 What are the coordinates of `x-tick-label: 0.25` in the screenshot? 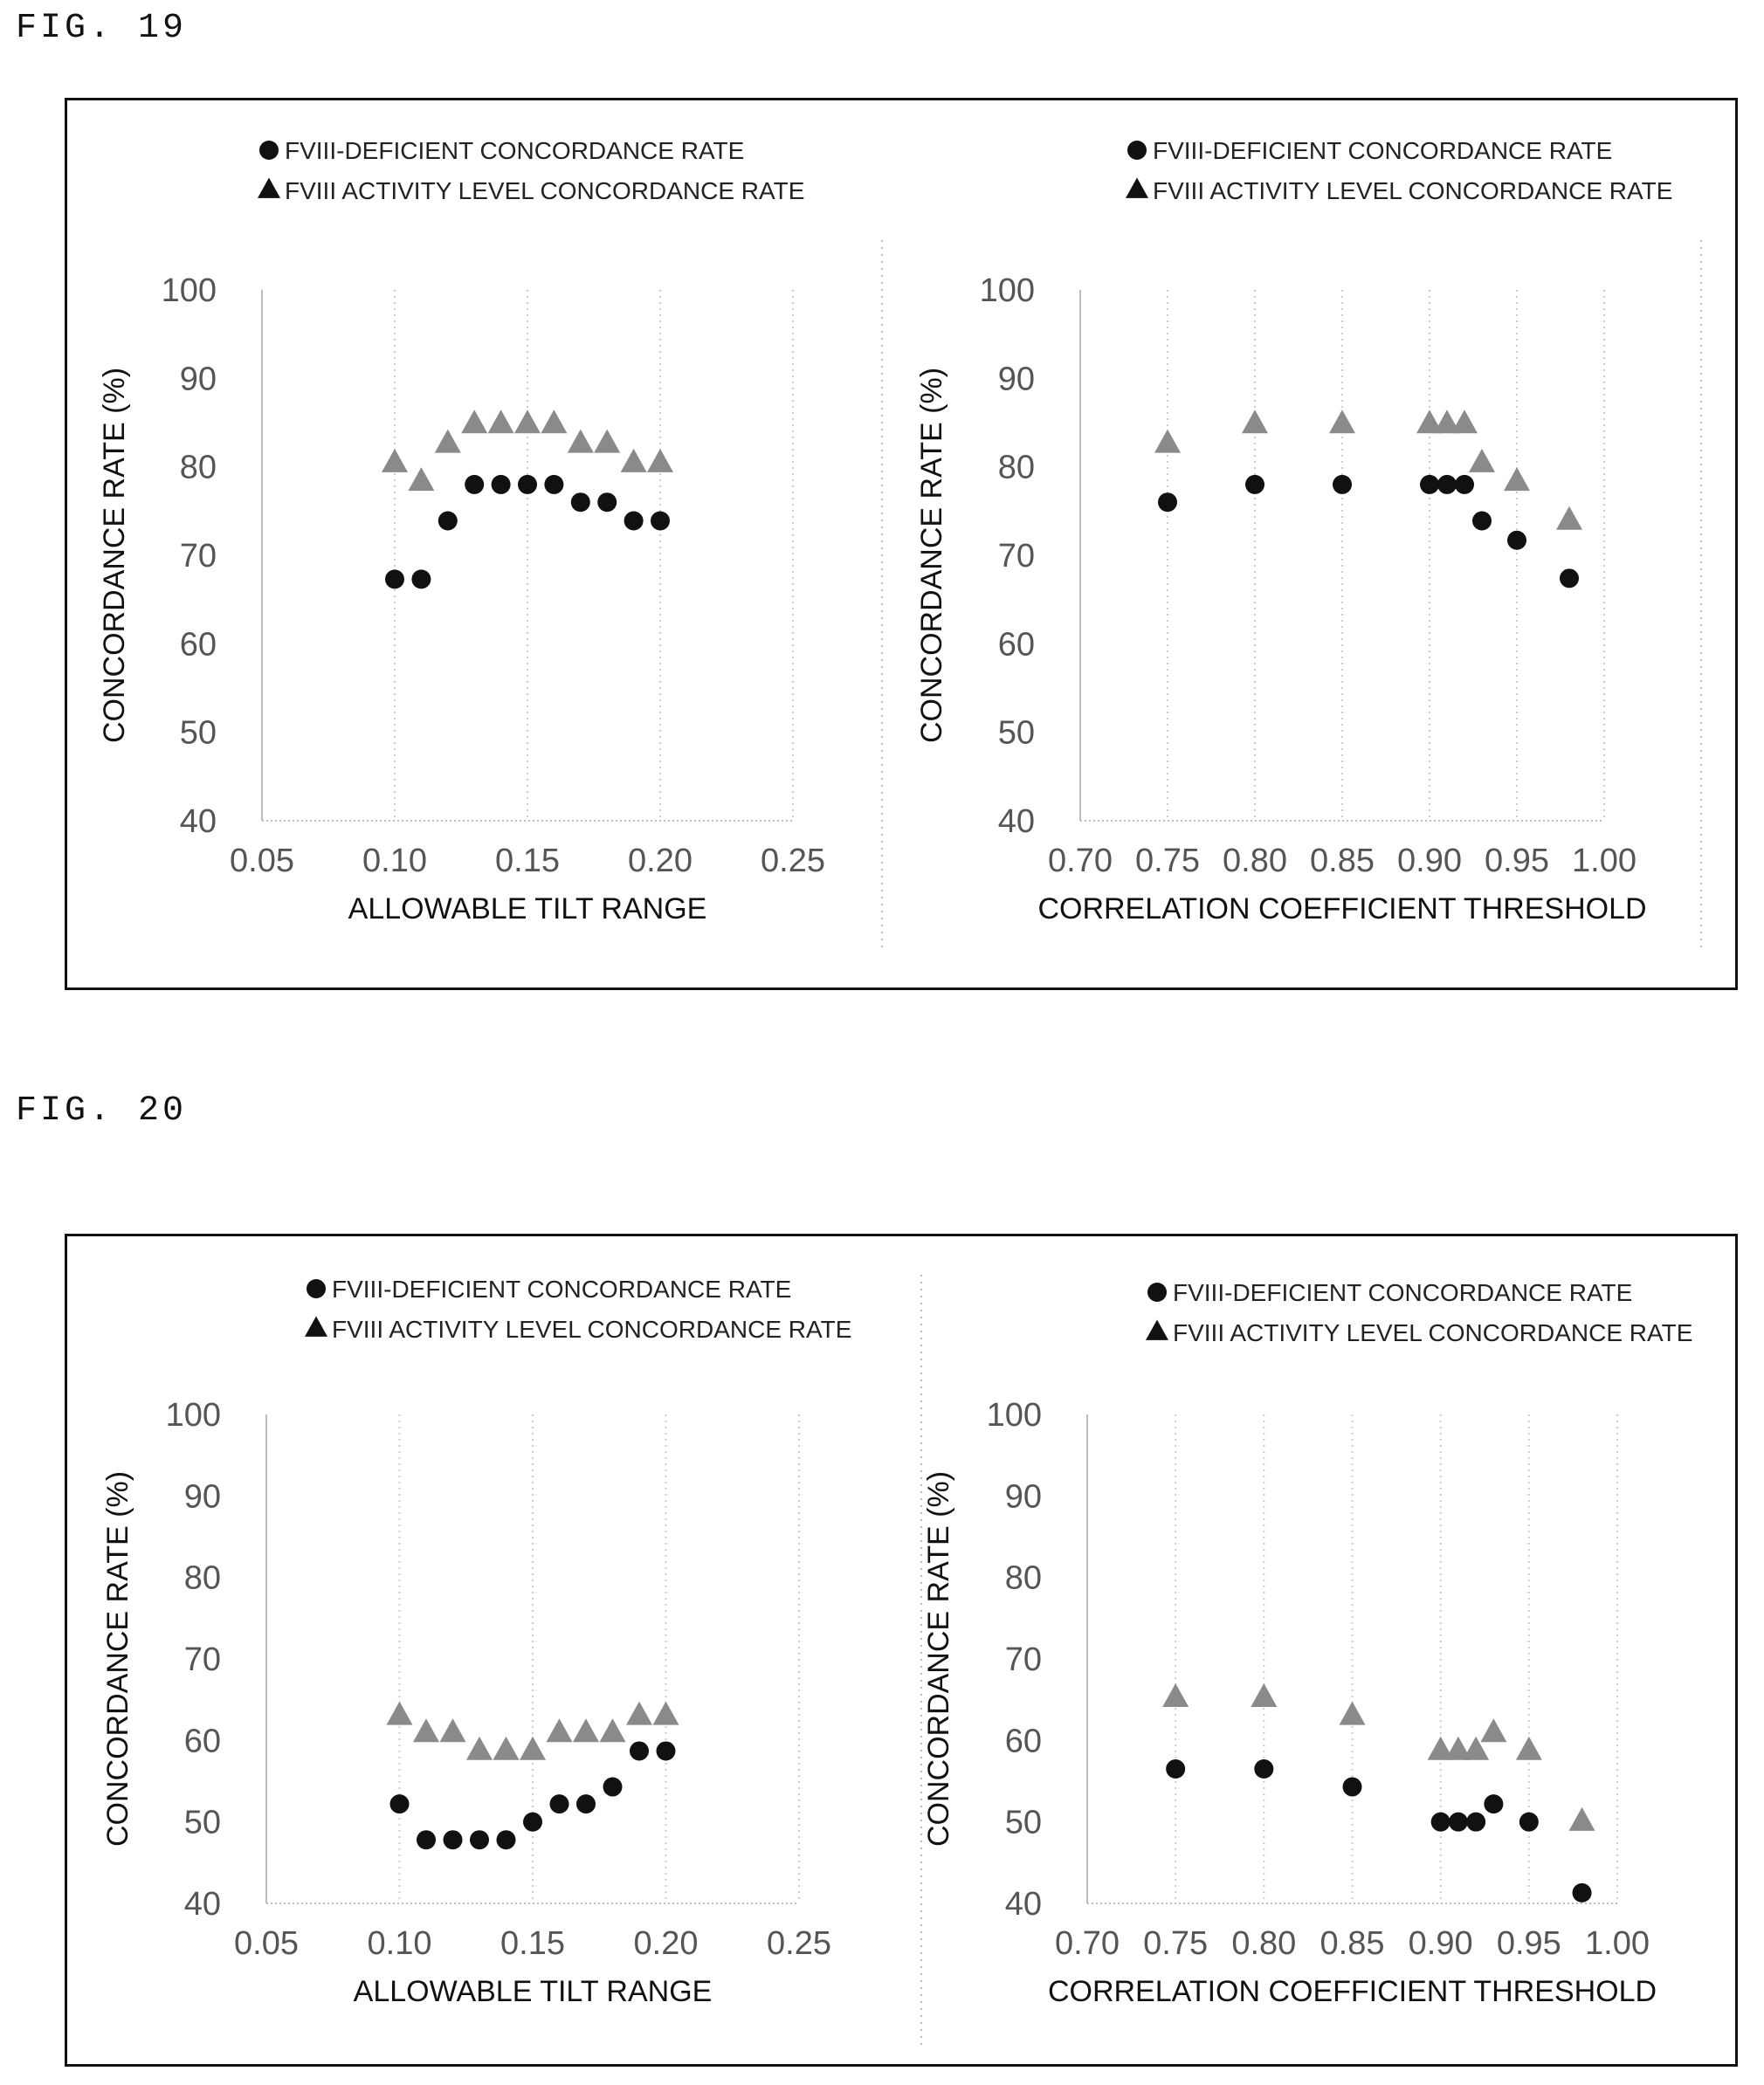 It's located at (799, 1943).